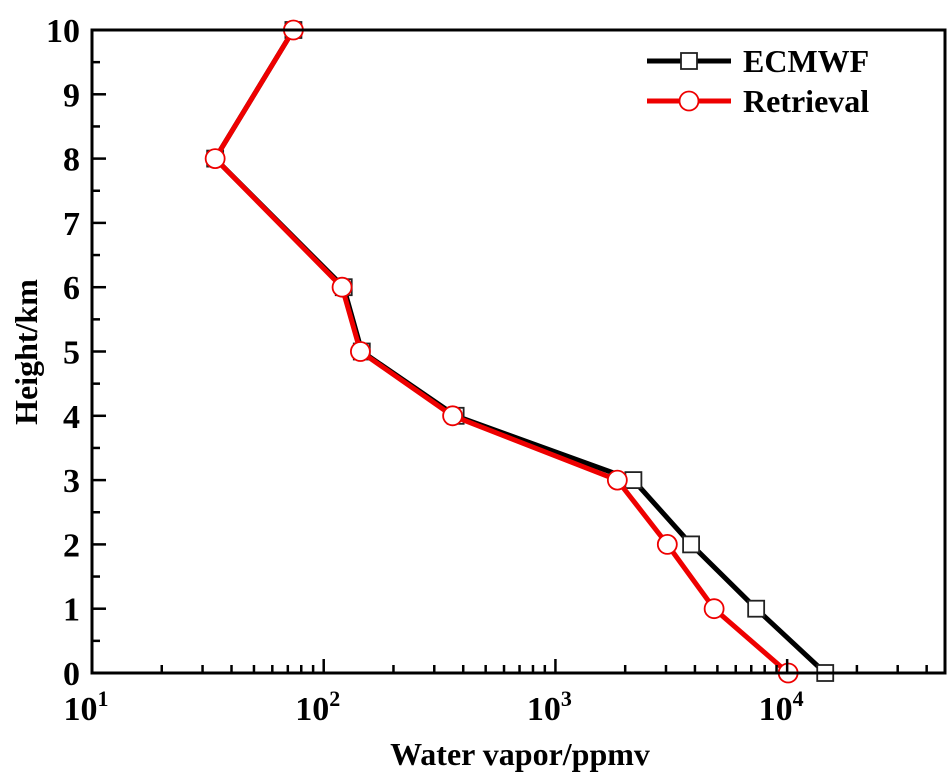 This screenshot has height=775, width=951. I want to click on y-tick-label: 3, so click(71, 481).